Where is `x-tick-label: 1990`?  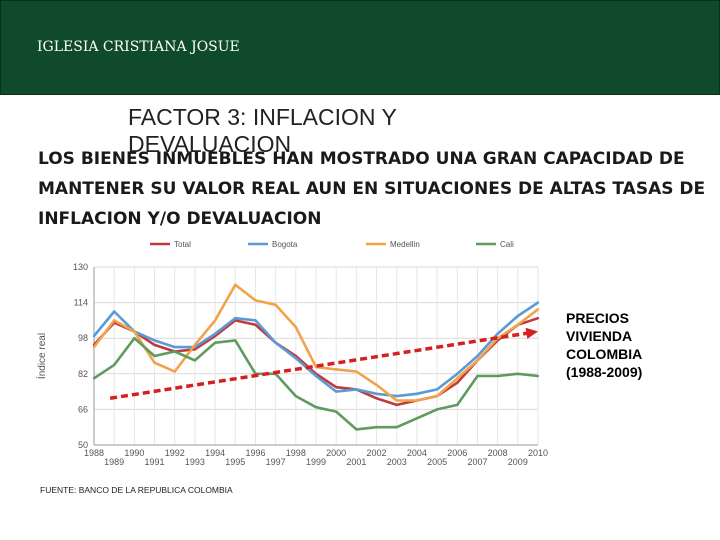 x-tick-label: 1990 is located at coordinates (134, 453).